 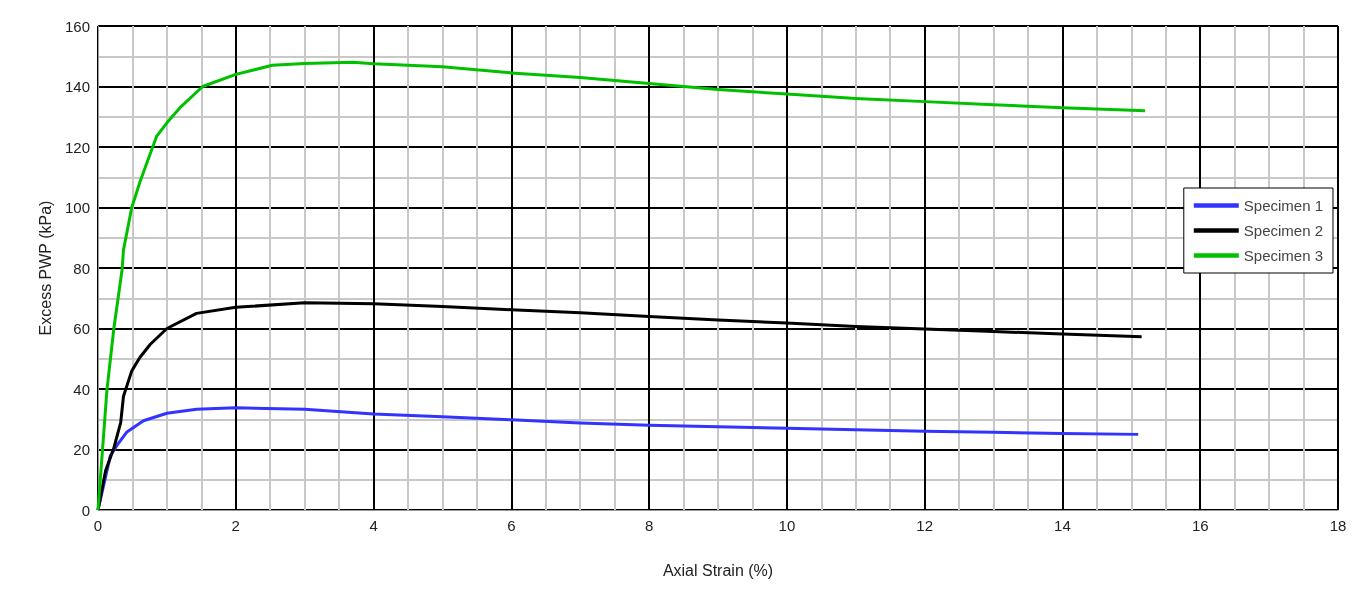 I want to click on y-tick-label: 160, so click(x=77, y=26).